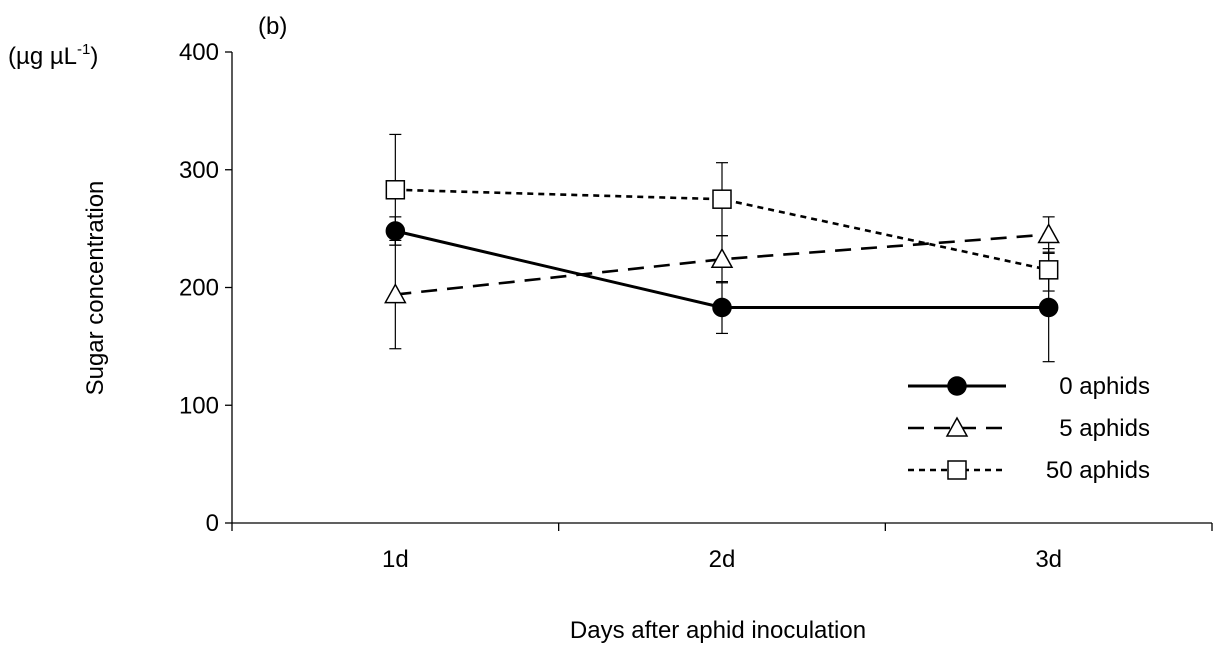 The image size is (1215, 650). What do you see at coordinates (199, 288) in the screenshot?
I see `y-tick-label: 200` at bounding box center [199, 288].